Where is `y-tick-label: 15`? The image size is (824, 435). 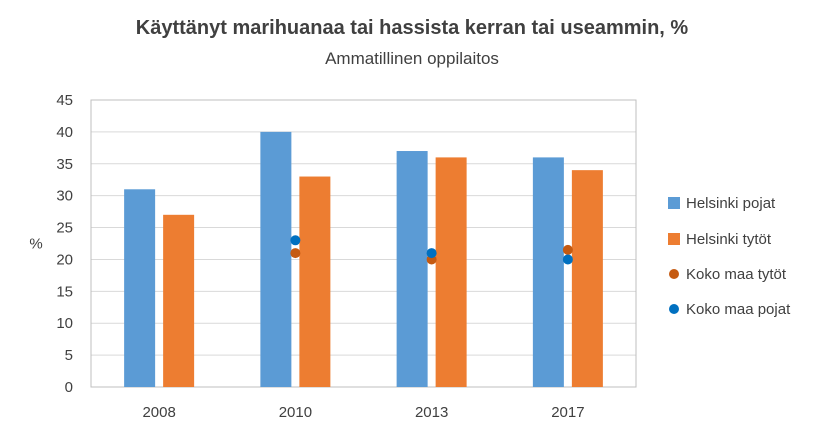 y-tick-label: 15 is located at coordinates (64, 291).